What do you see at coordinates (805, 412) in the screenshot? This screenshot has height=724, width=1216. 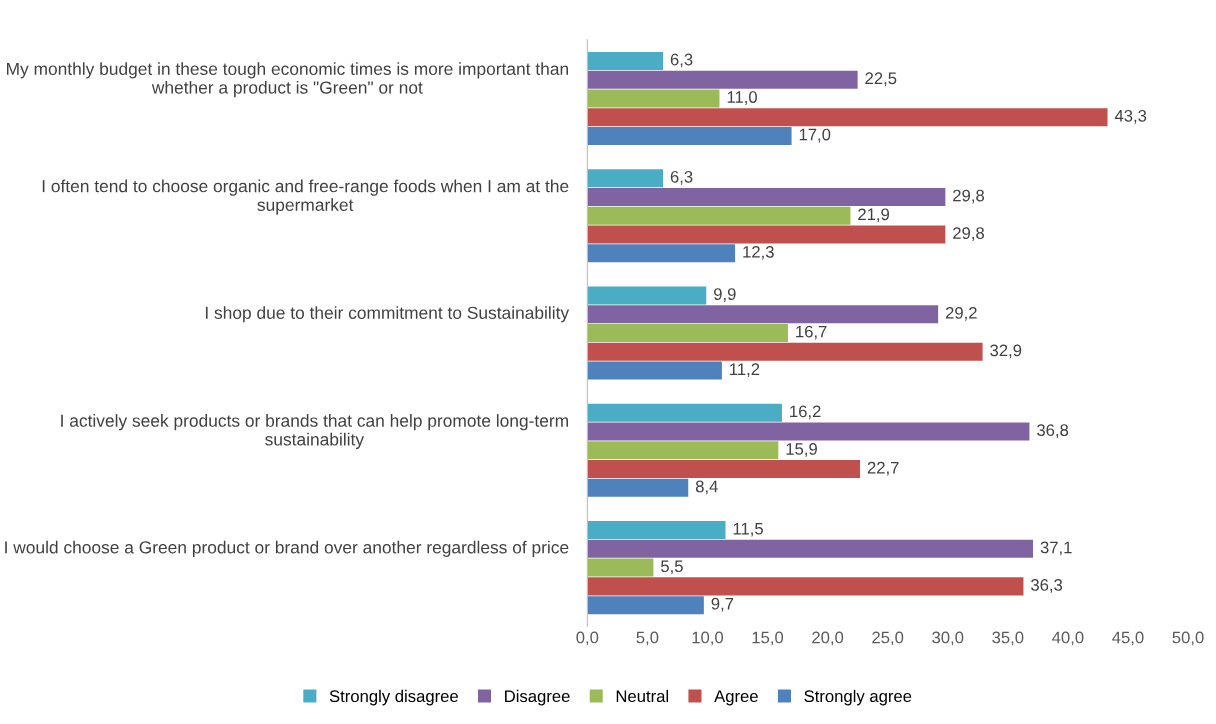 I see `data-label: 16,2` at bounding box center [805, 412].